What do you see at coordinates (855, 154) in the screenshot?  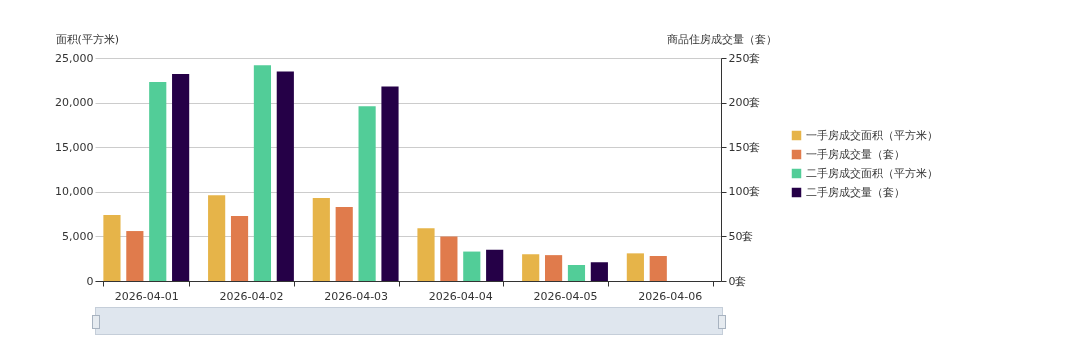 I see `legend-label: 一手房成交量（套）` at bounding box center [855, 154].